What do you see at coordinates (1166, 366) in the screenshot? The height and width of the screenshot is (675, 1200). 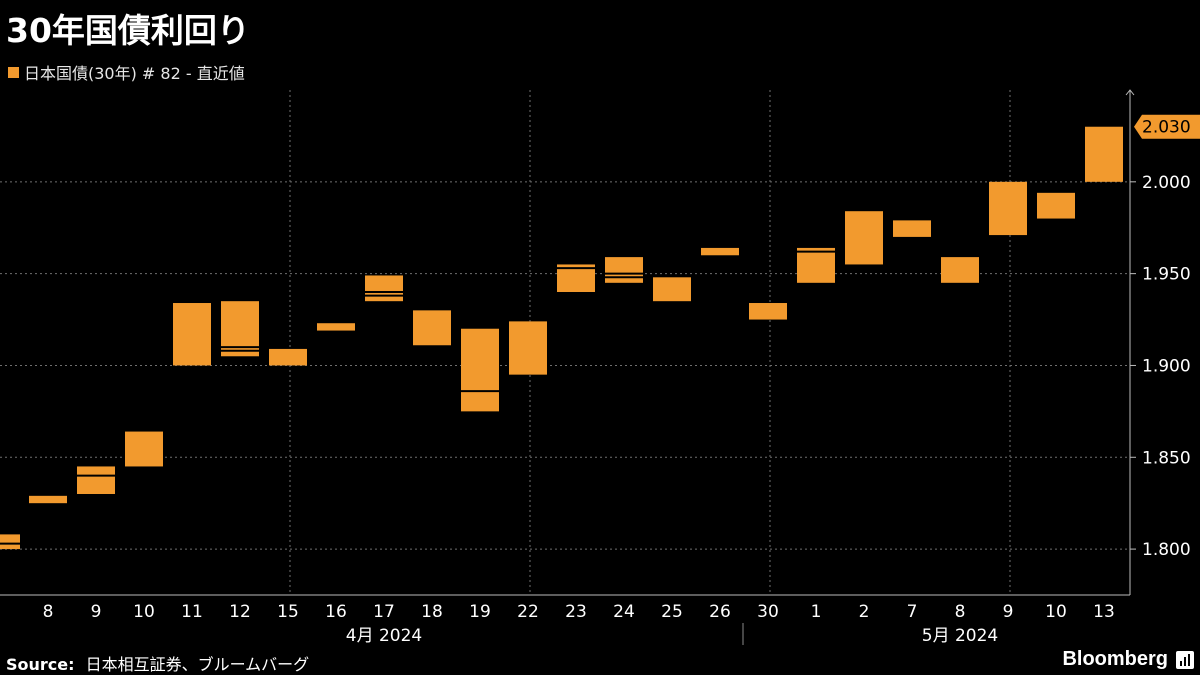 I see `y-tick-label: 1.900` at bounding box center [1166, 366].